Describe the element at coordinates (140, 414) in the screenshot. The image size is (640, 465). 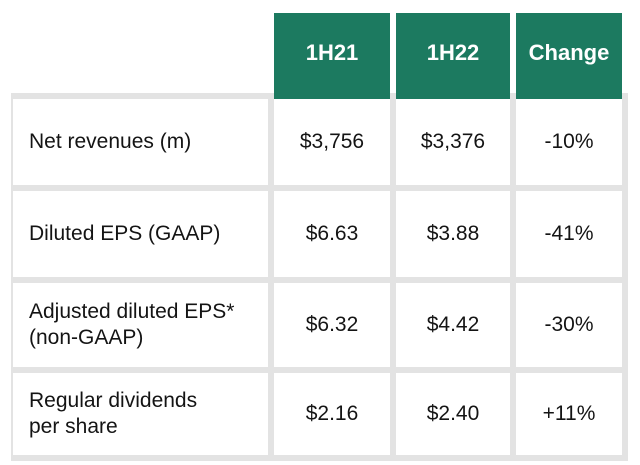
I see `row-label-dividends: Regular dividends per share` at that location.